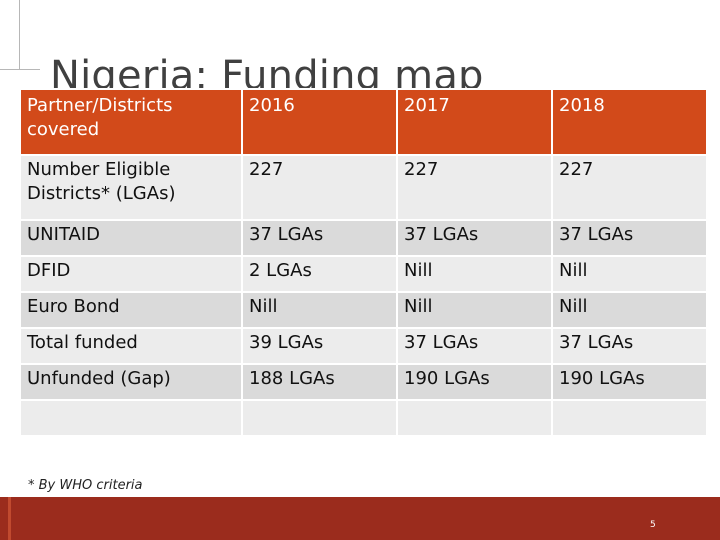 The width and height of the screenshot is (720, 540). What do you see at coordinates (319, 274) in the screenshot?
I see `cell-2016: 2 LGAs` at bounding box center [319, 274].